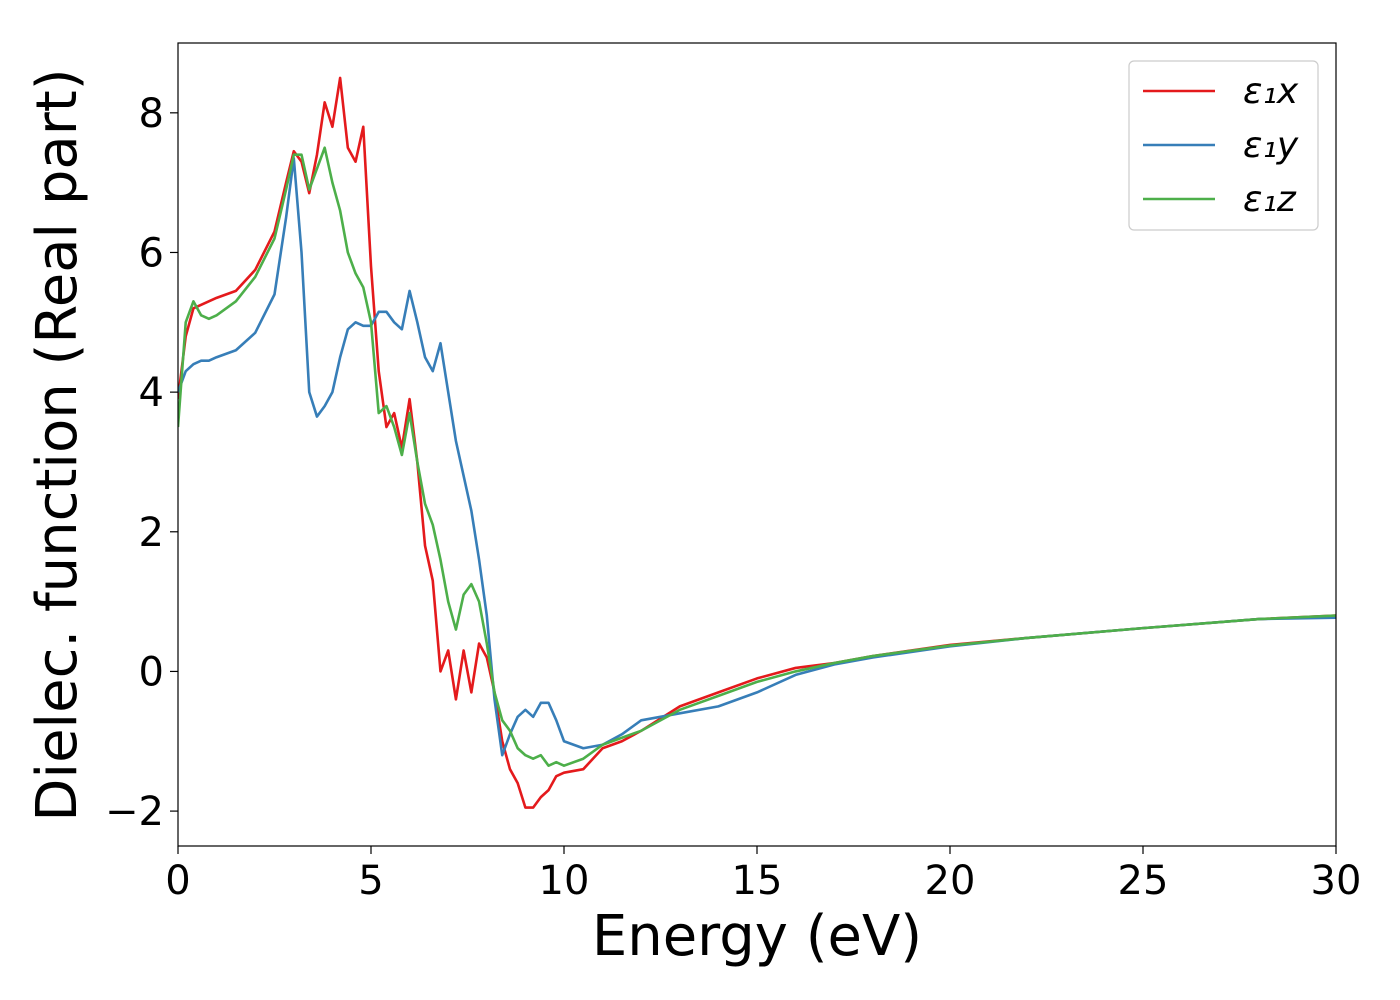 This screenshot has width=1400, height=1000. I want to click on legend-label: ε₁z, so click(1270, 199).